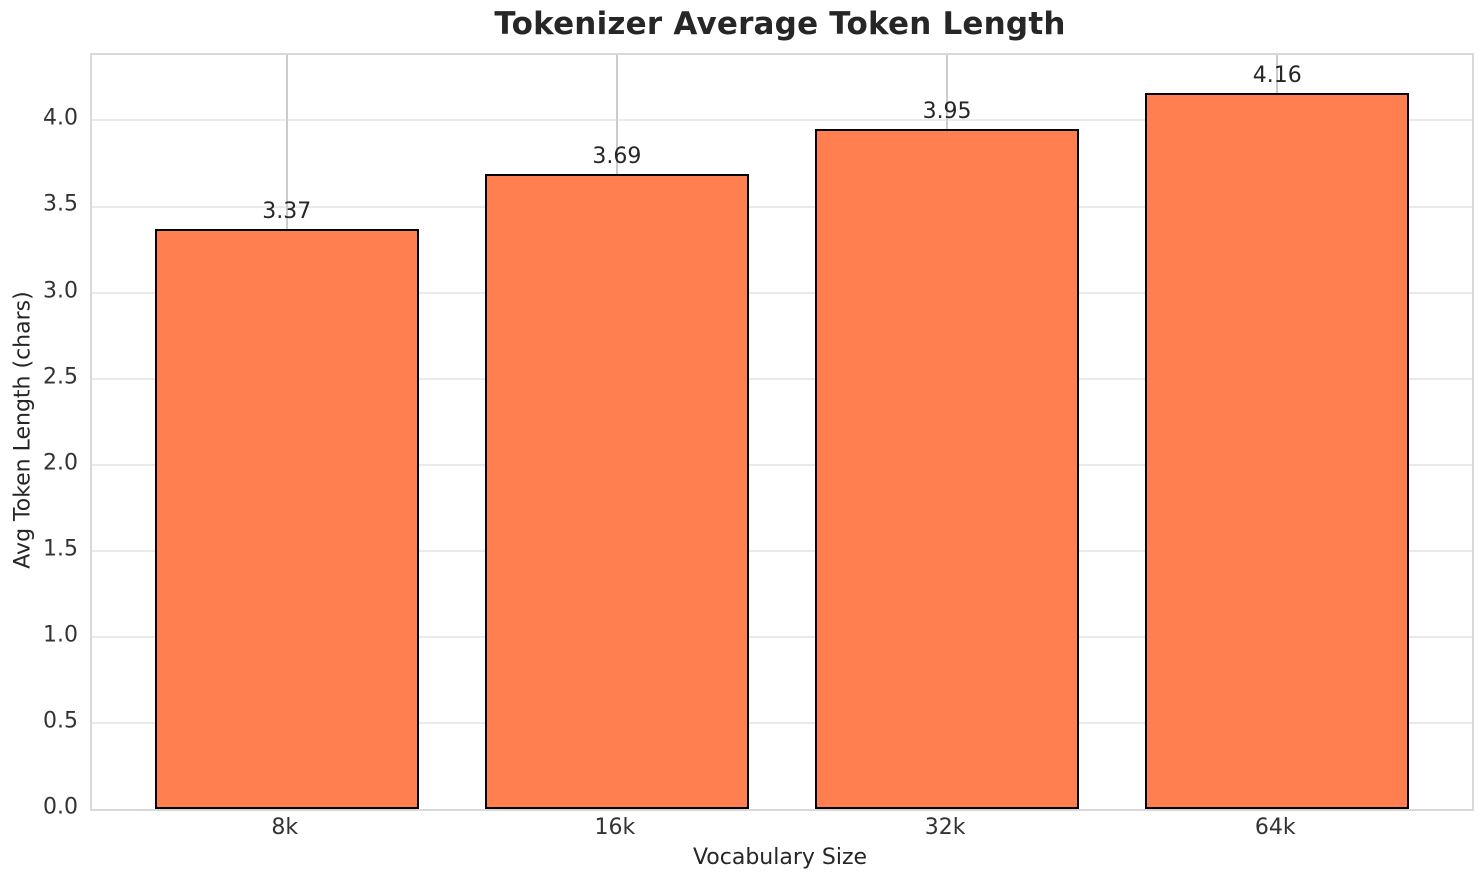 The width and height of the screenshot is (1484, 885). Describe the element at coordinates (617, 156) in the screenshot. I see `bar-value-label: 3.69` at that location.